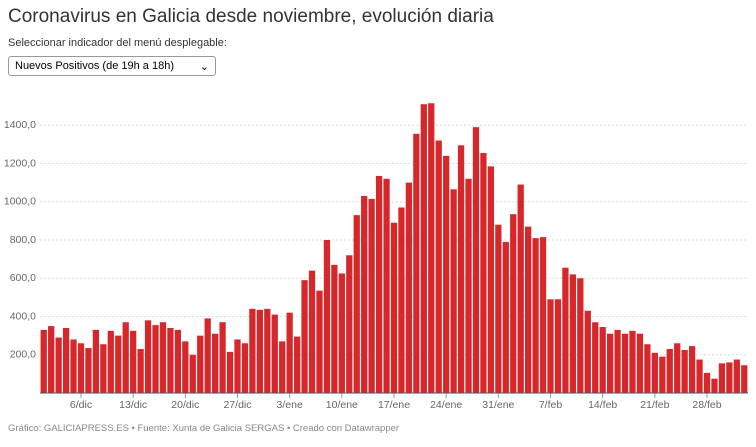  I want to click on y-tick-label: 600,0, so click(23, 278).